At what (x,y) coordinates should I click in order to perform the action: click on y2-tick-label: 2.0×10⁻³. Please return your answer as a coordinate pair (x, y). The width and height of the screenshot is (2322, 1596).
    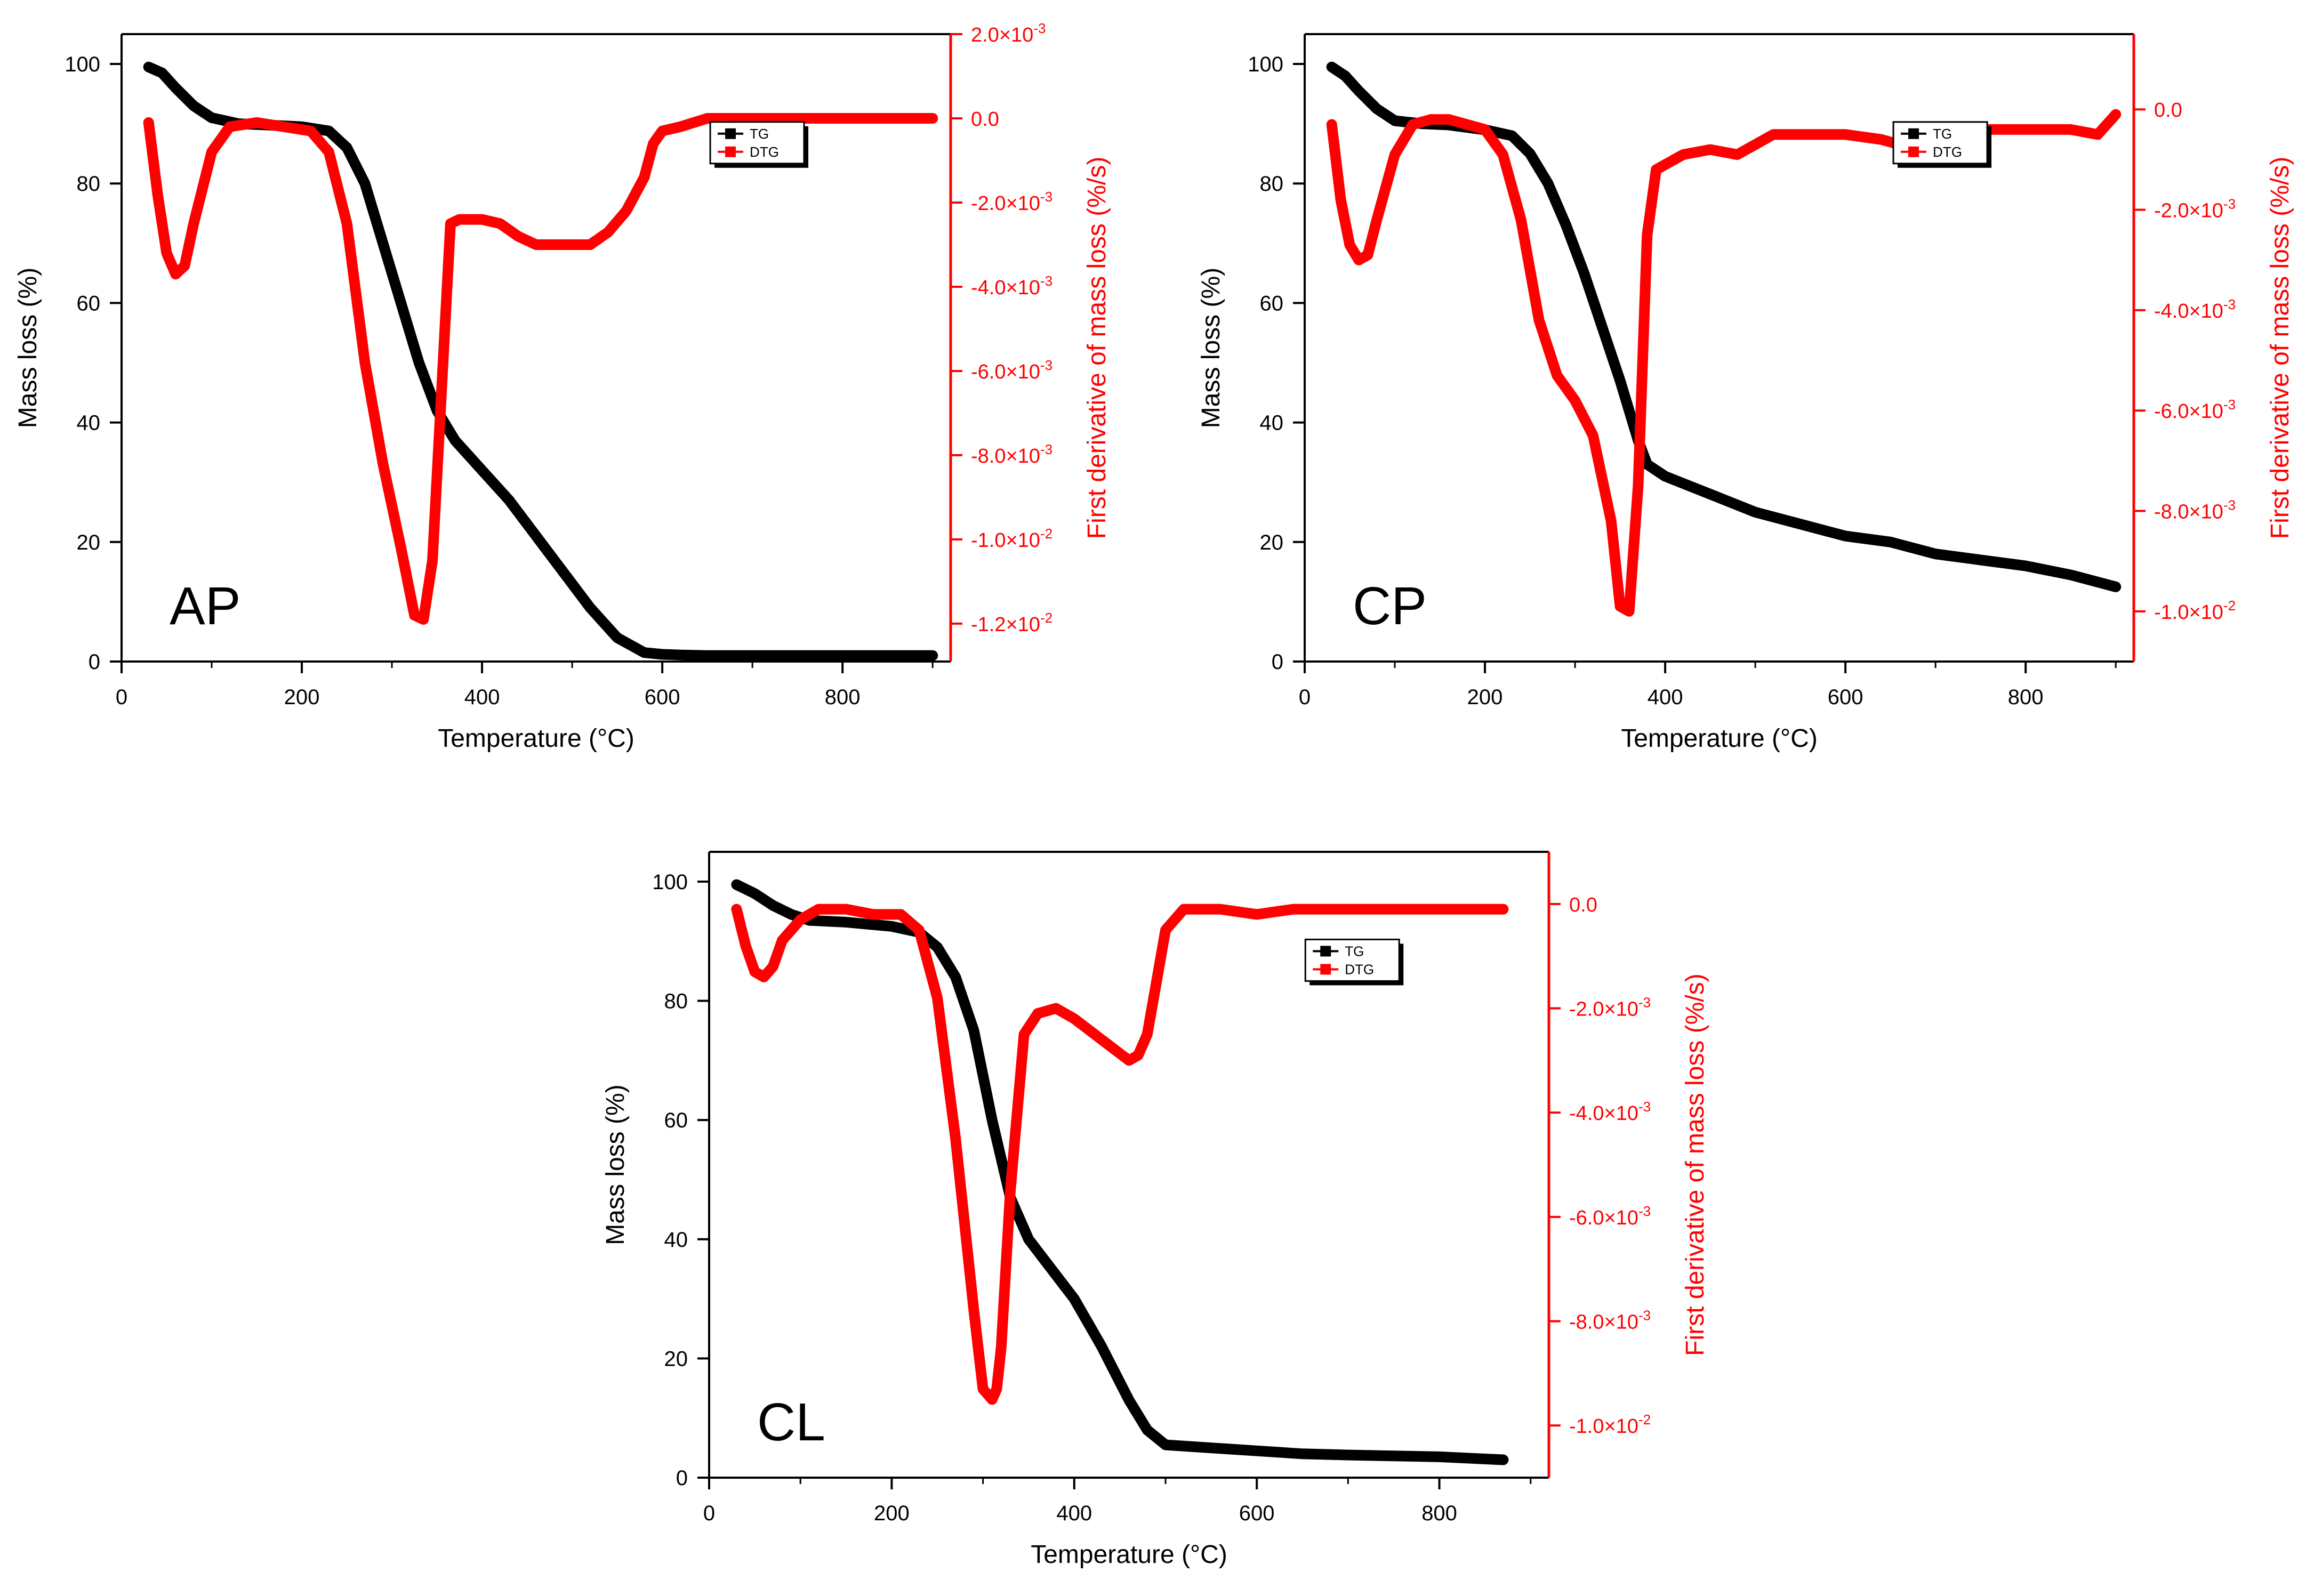
    Looking at the image, I should click on (1008, 33).